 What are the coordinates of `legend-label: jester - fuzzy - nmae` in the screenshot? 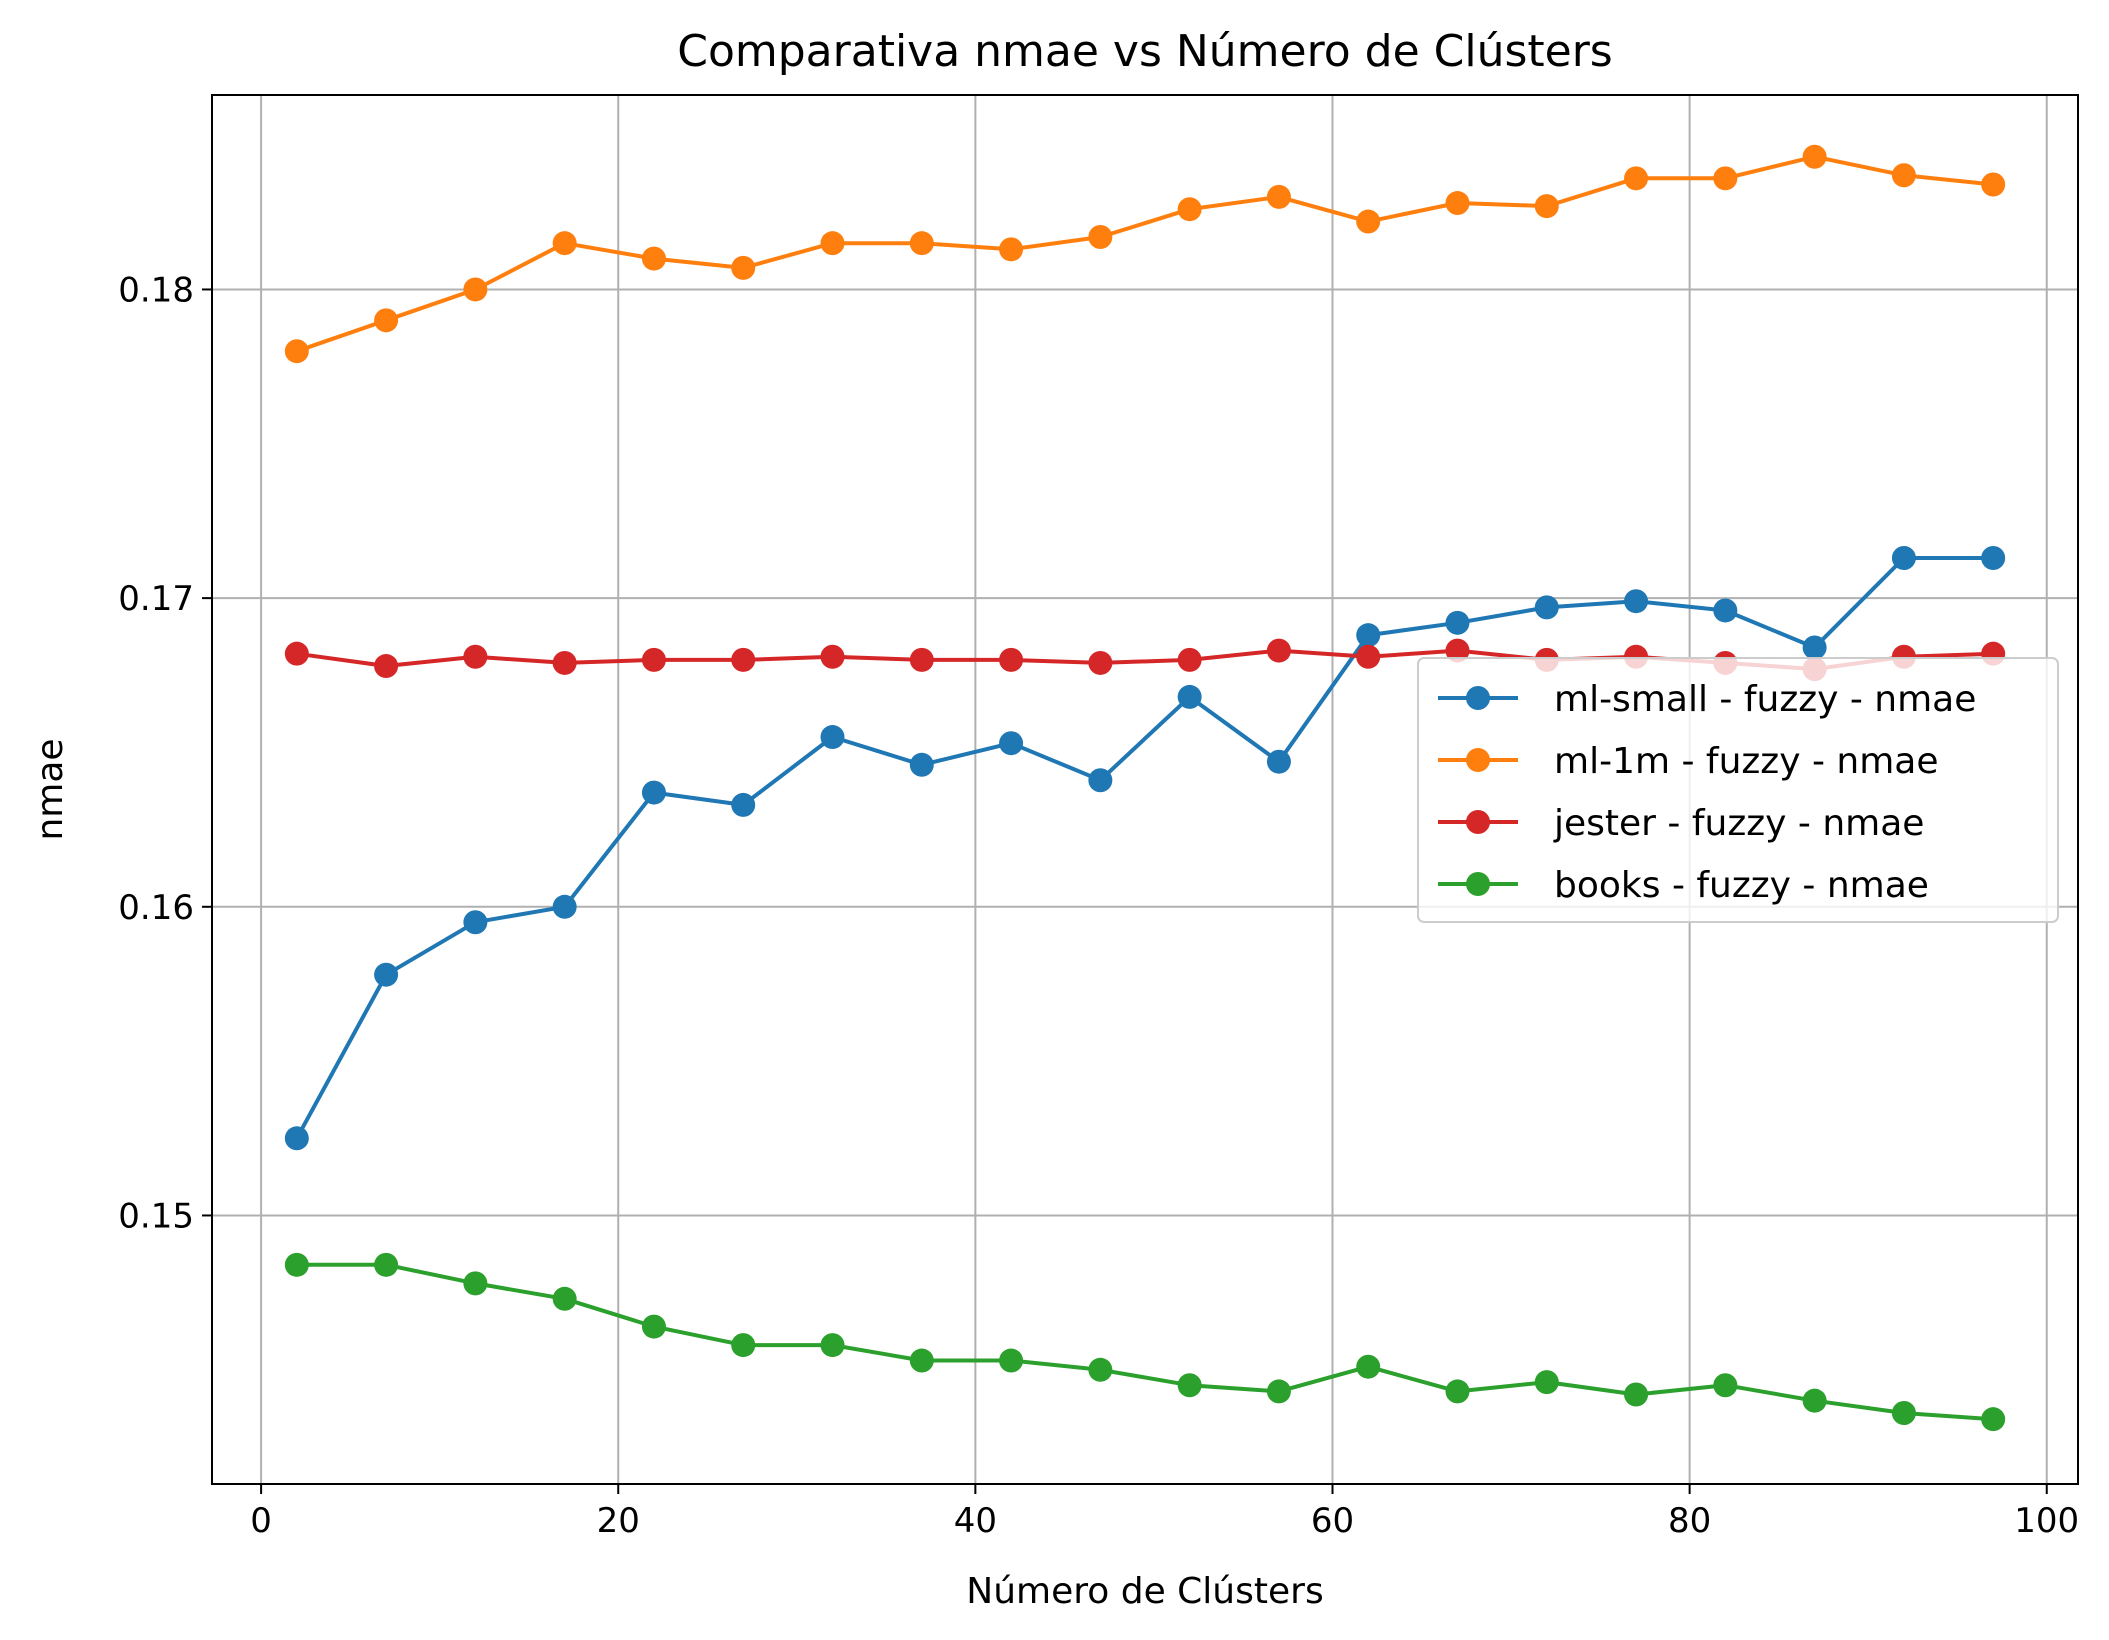 It's located at (1738, 823).